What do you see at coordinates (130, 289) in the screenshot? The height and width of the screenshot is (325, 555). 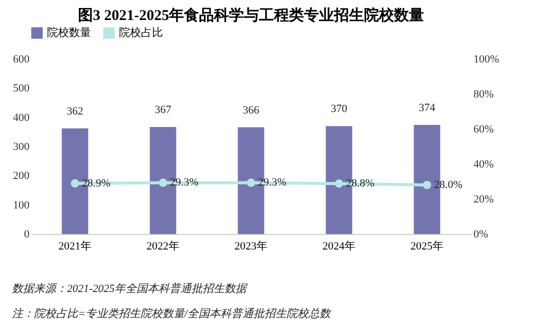 I see `source-note: 数据来源：2021-2025年全国本科普通批招生数据` at bounding box center [130, 289].